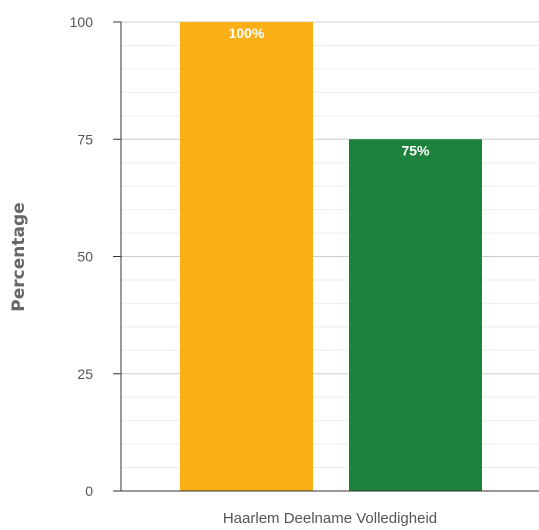 This screenshot has height=530, width=539. What do you see at coordinates (89, 491) in the screenshot?
I see `y-tick-label: 0` at bounding box center [89, 491].